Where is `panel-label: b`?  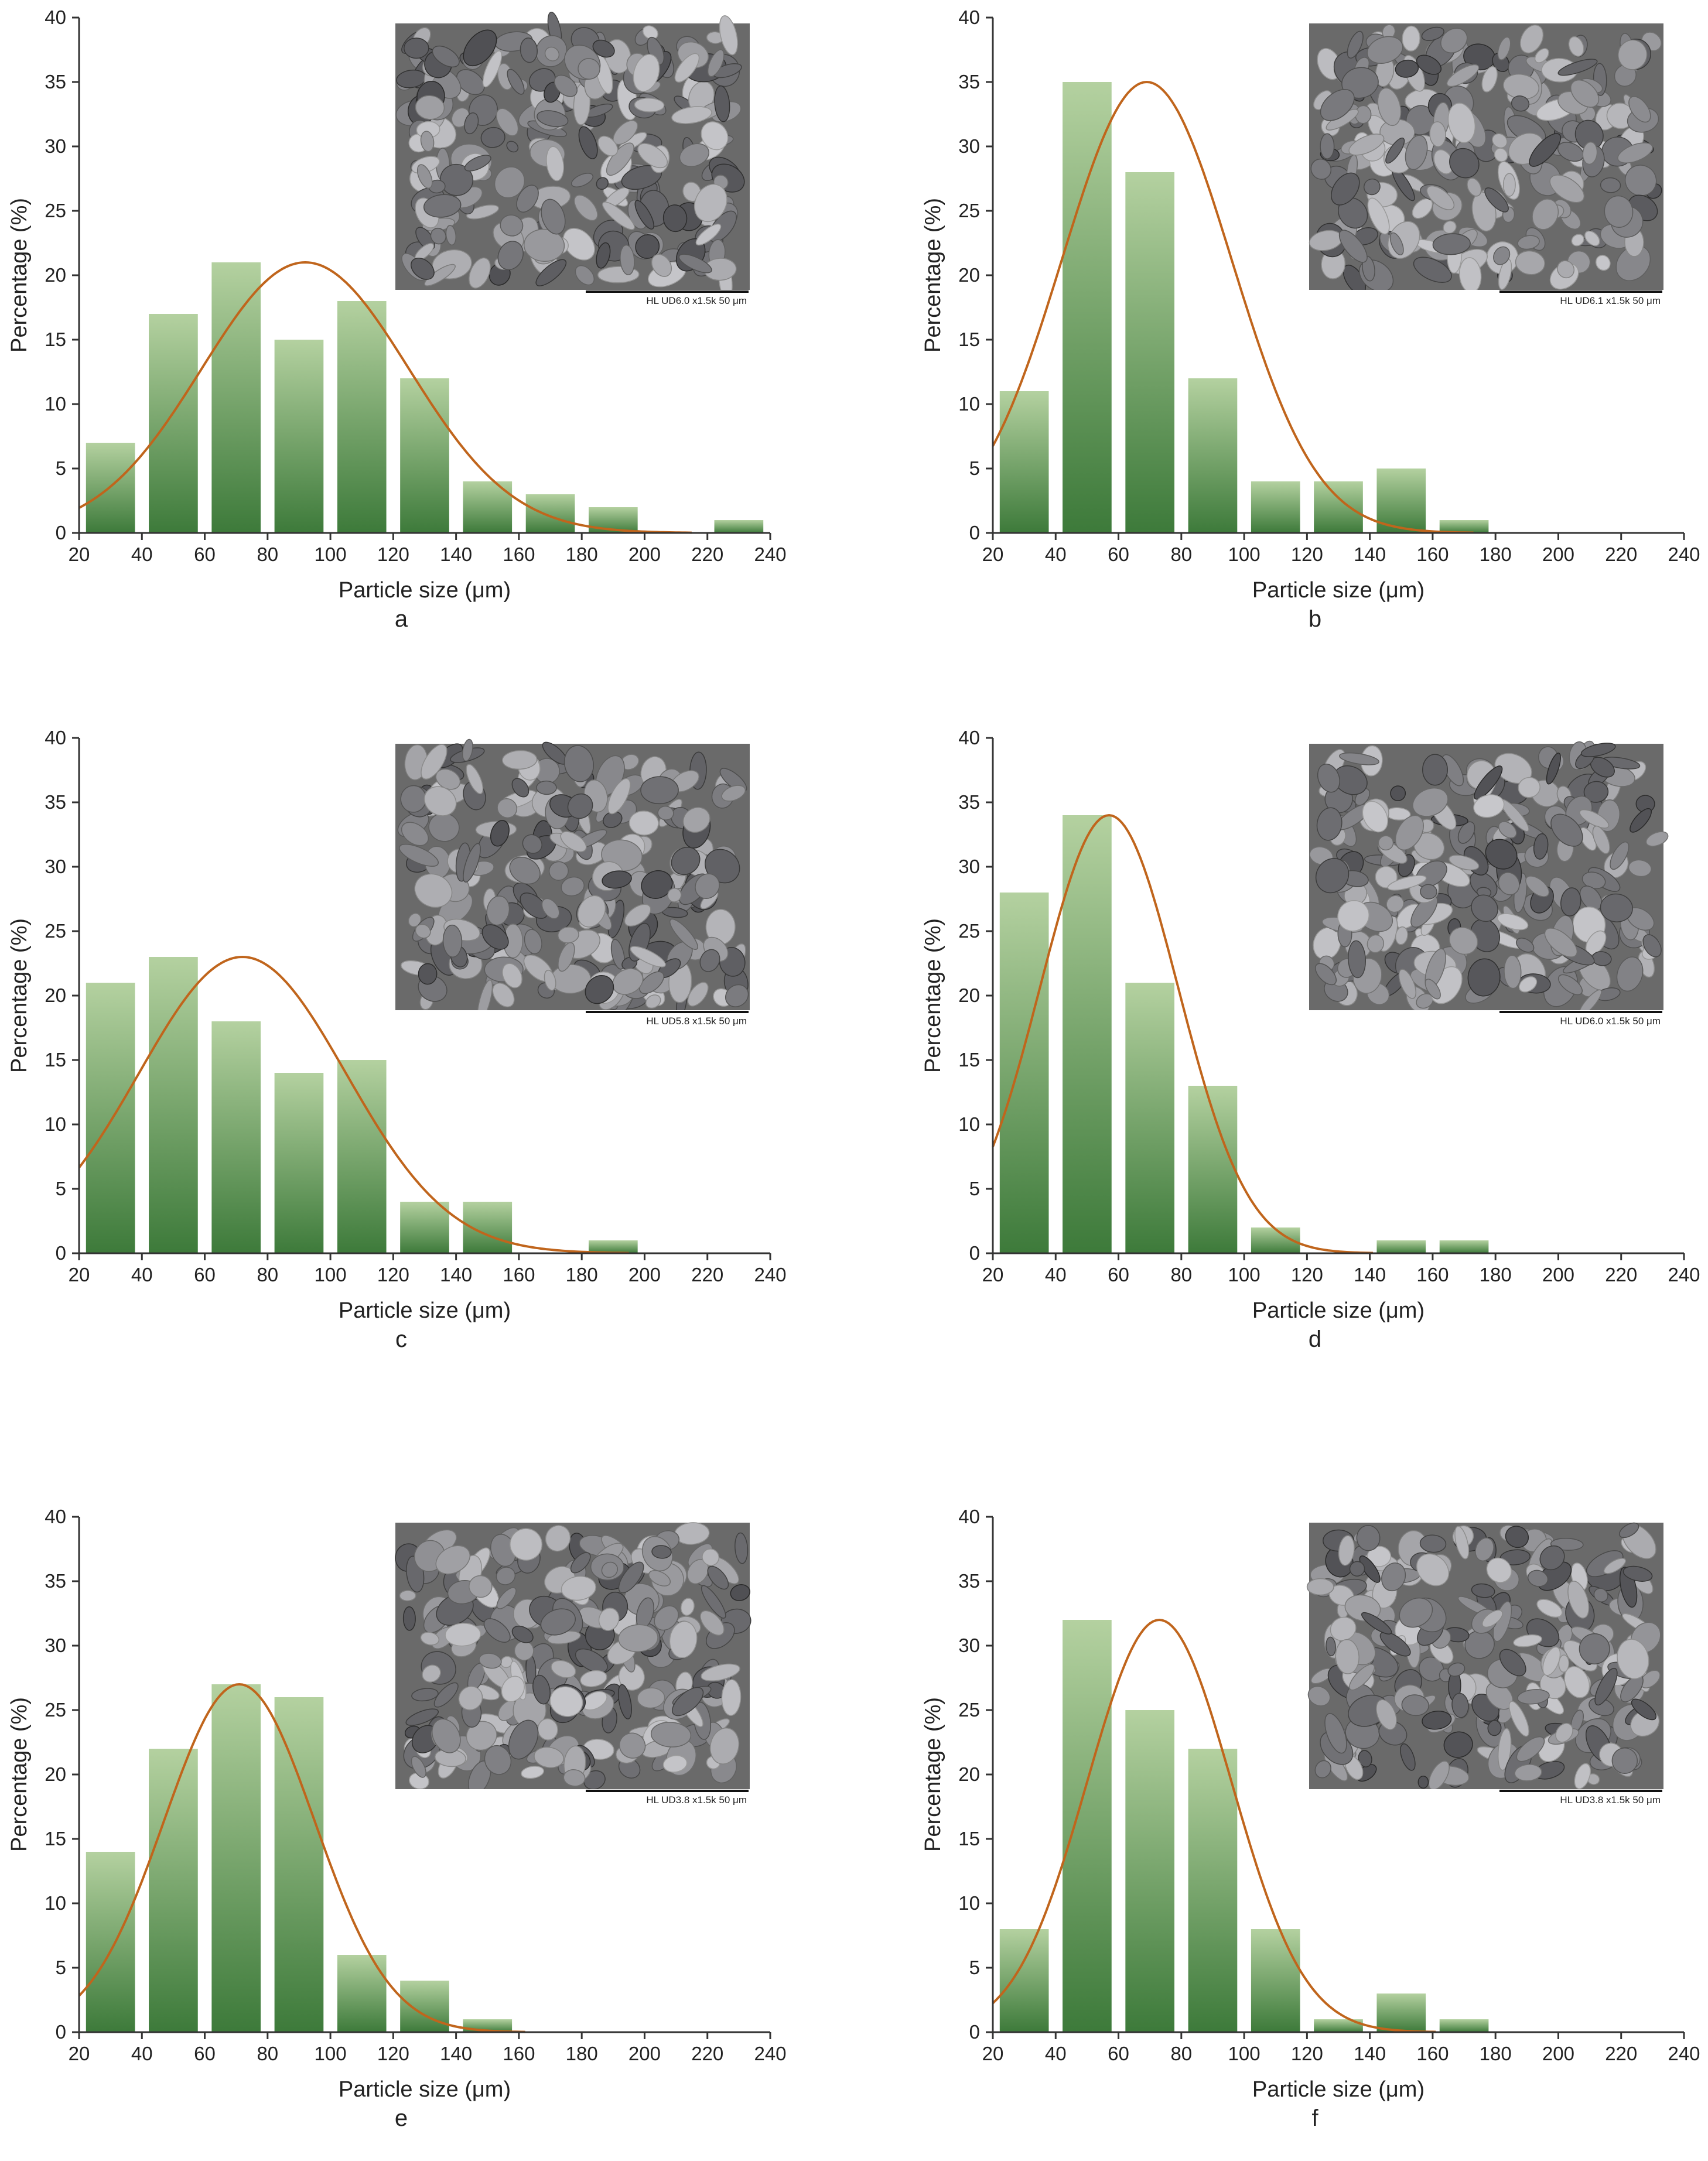
panel-label: b is located at coordinates (1315, 619).